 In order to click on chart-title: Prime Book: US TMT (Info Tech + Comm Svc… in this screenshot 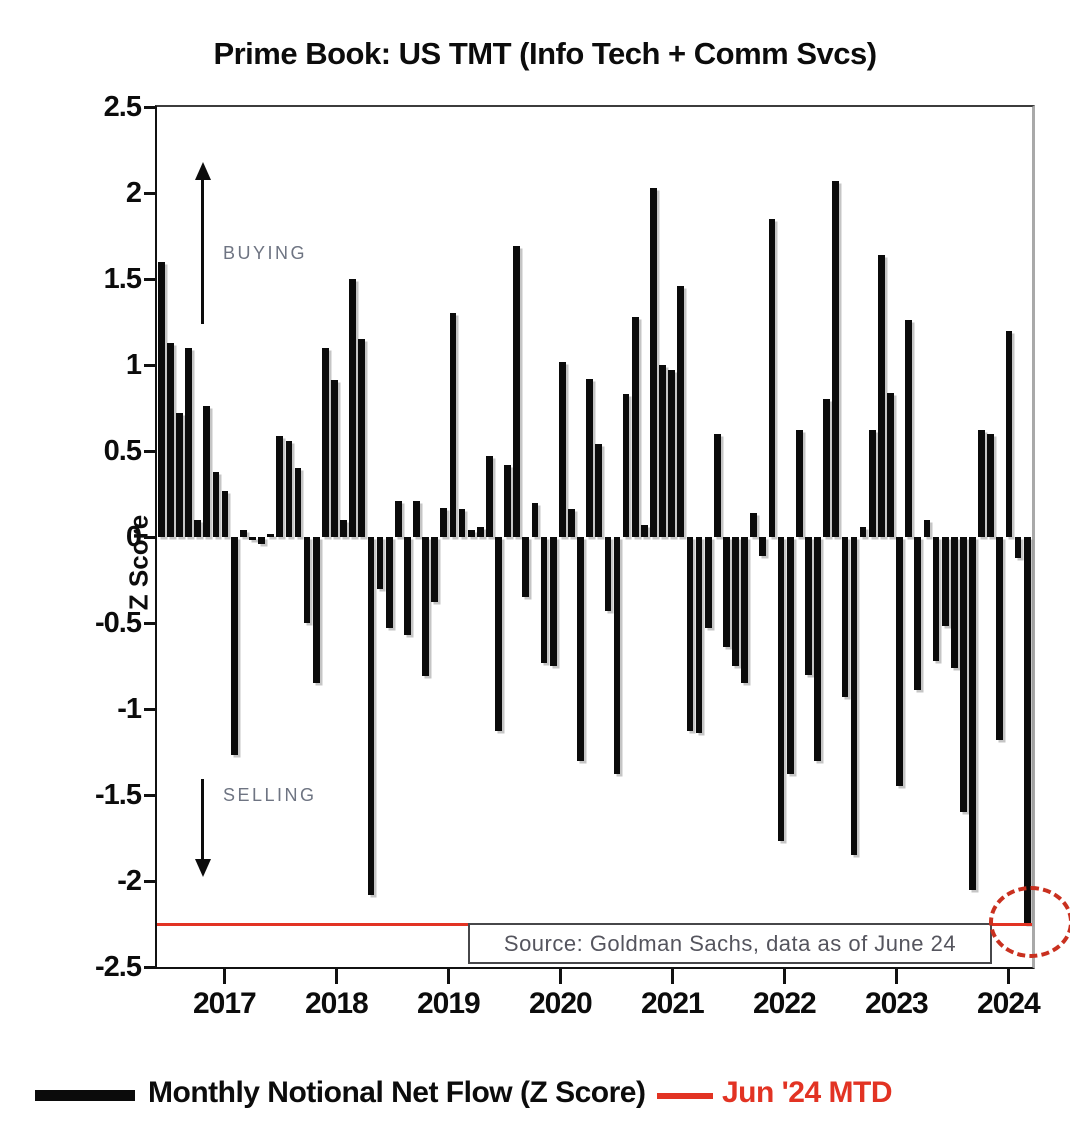, I will do `click(545, 53)`.